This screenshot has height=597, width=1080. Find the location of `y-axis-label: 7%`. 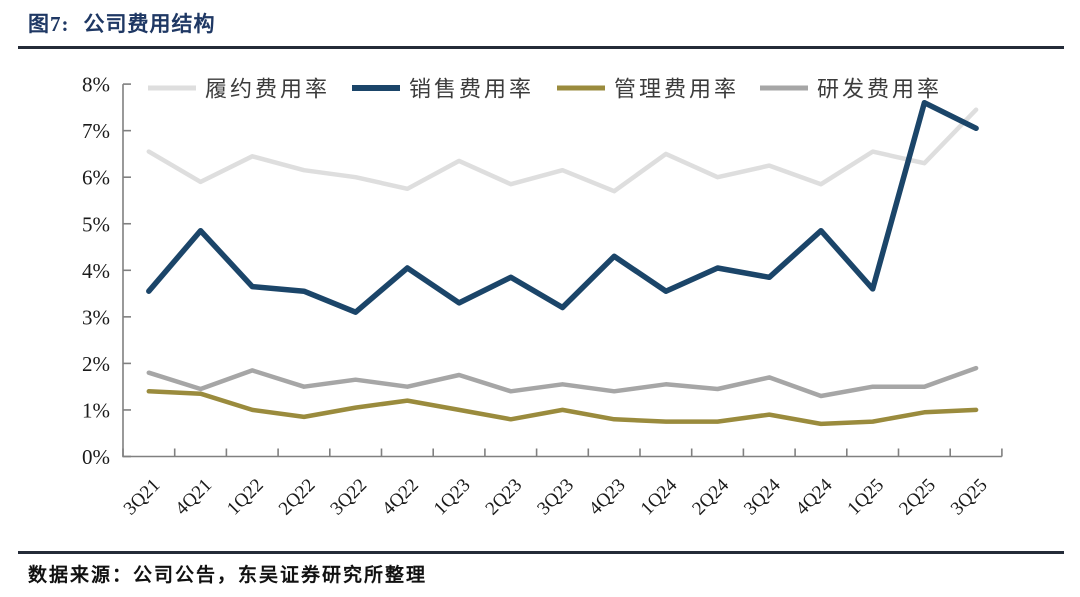

y-axis-label: 7% is located at coordinates (96, 131).